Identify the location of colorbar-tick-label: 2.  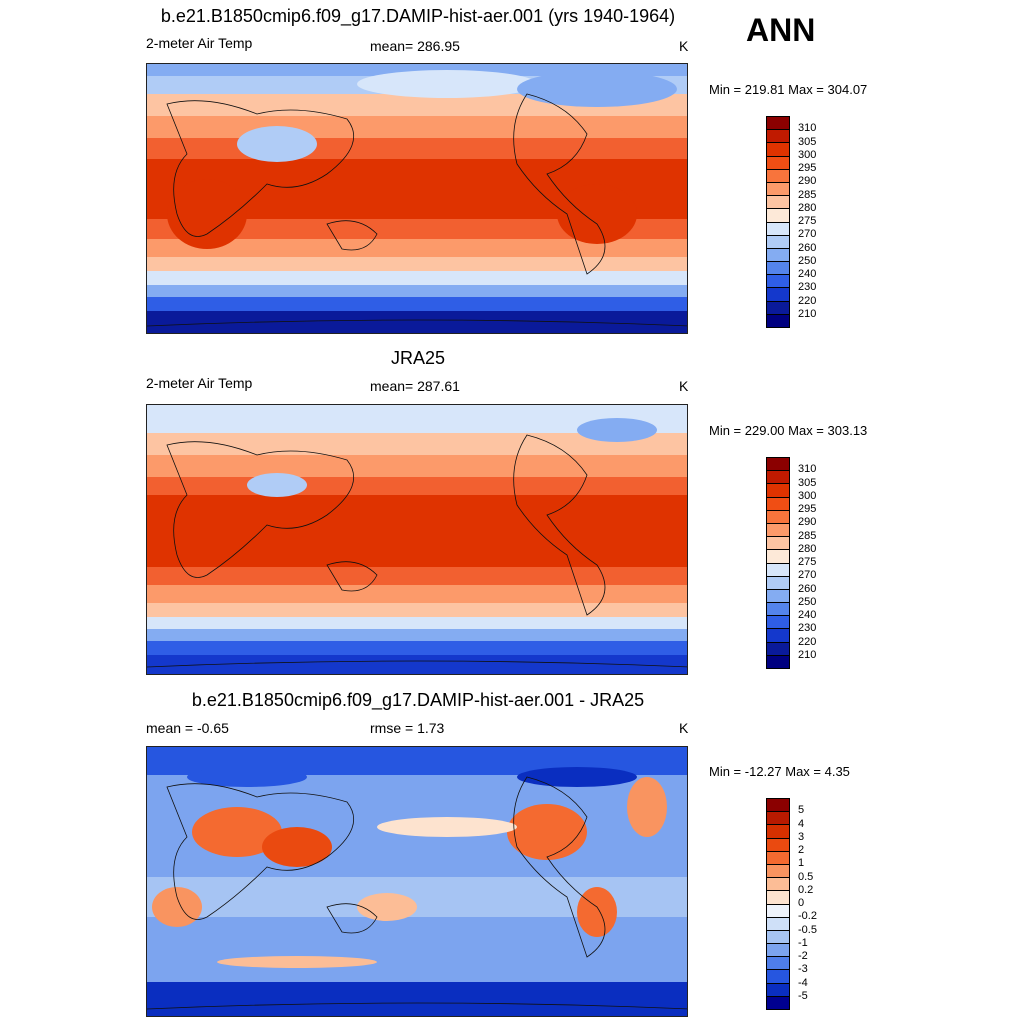
(801, 850).